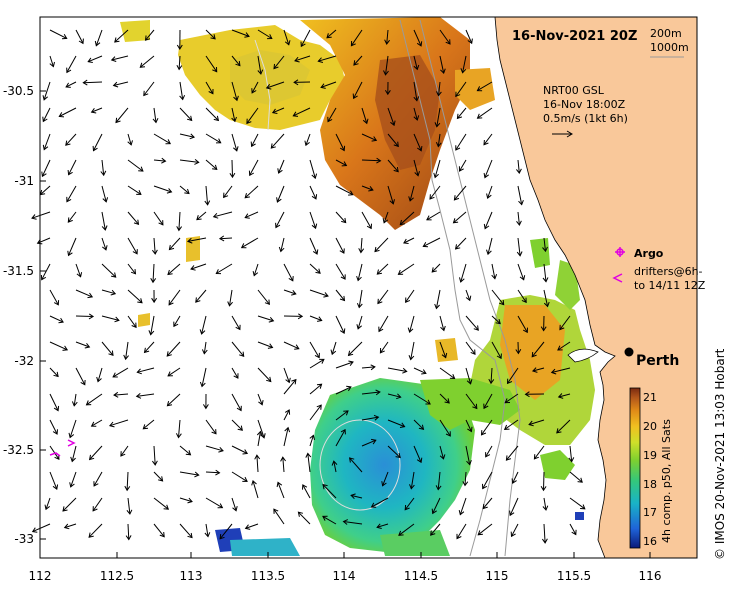  I want to click on x-tick-label: 114, so click(344, 576).